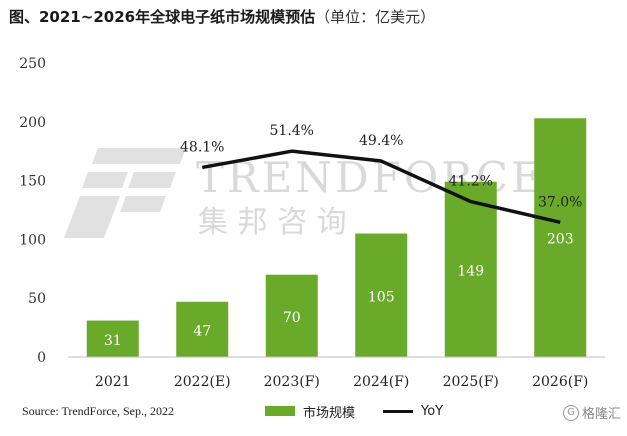 This screenshot has width=627, height=436. I want to click on yoy-line, so click(381, 186).